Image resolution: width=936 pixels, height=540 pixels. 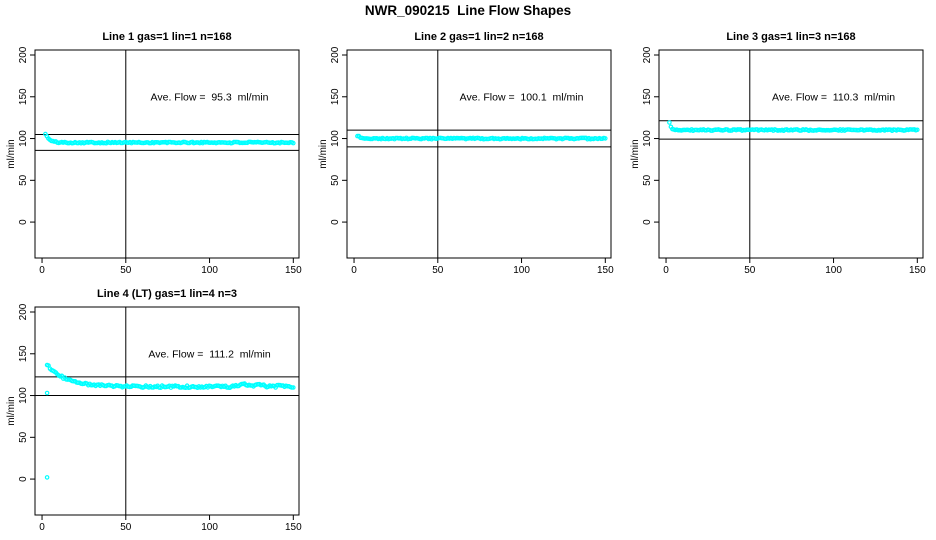 What do you see at coordinates (210, 97) in the screenshot?
I see `ave-flow-annotation: Ave. Flow = 95.3 ml/min` at bounding box center [210, 97].